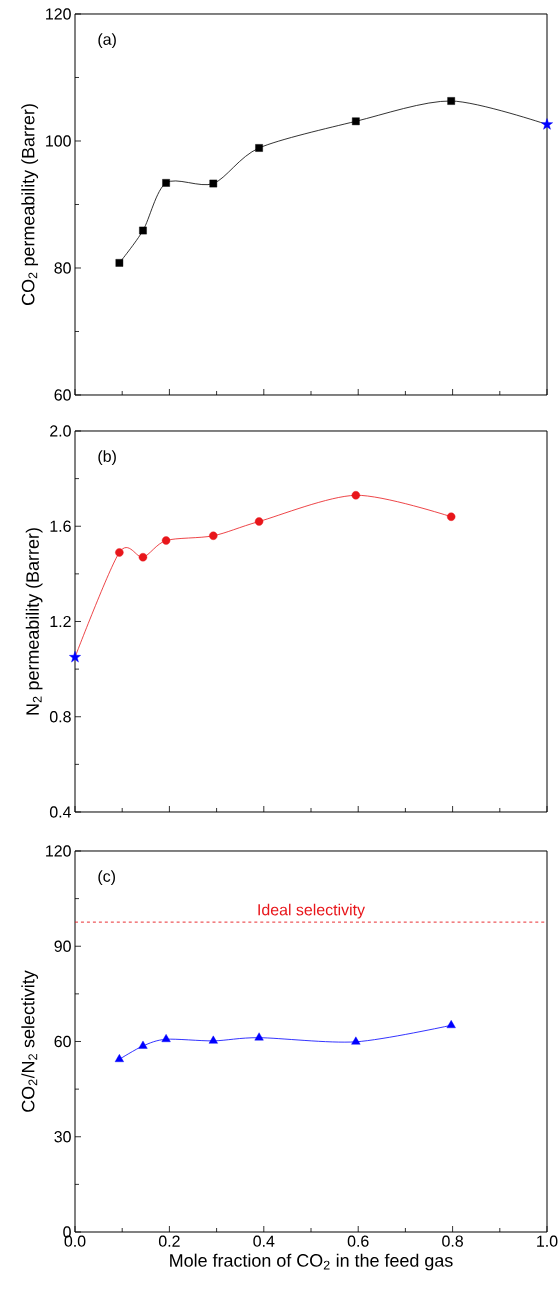 Image resolution: width=558 pixels, height=1292 pixels. Describe the element at coordinates (30, 204) in the screenshot. I see `y-axis-title: CO$_{2}$ permeability (Barrer)` at that location.